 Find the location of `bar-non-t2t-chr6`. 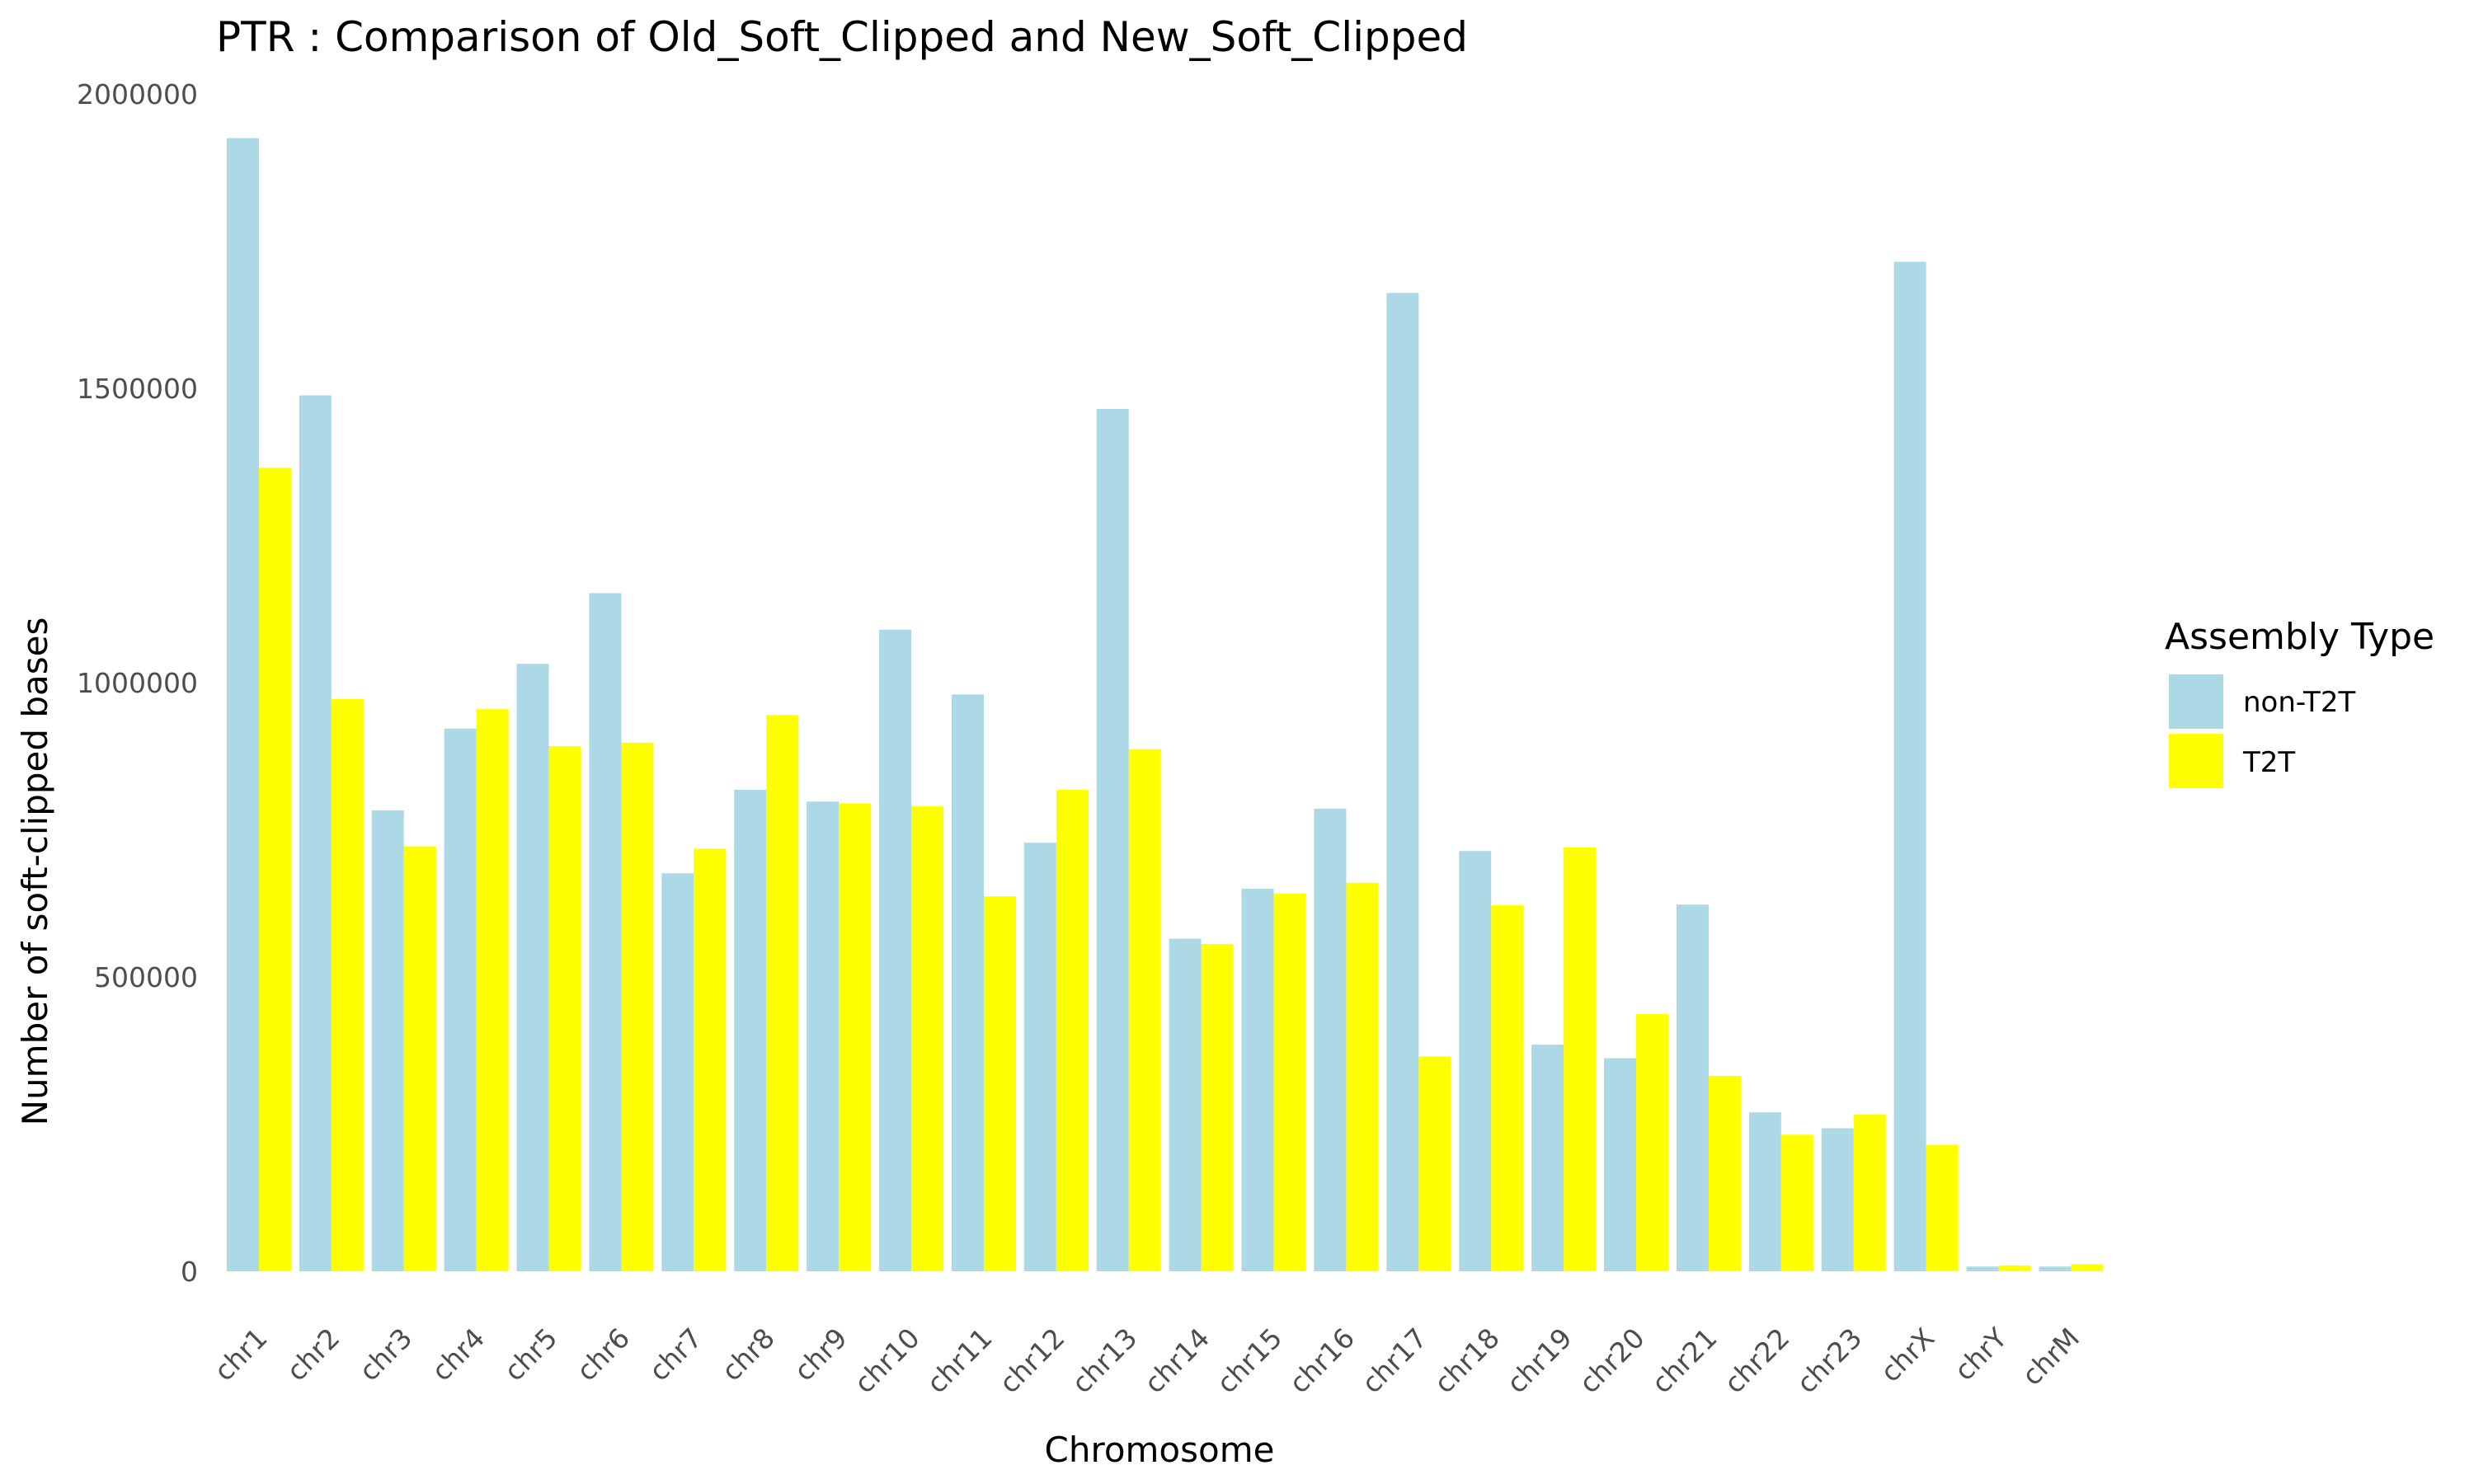

bar-non-t2t-chr6 is located at coordinates (605, 932).